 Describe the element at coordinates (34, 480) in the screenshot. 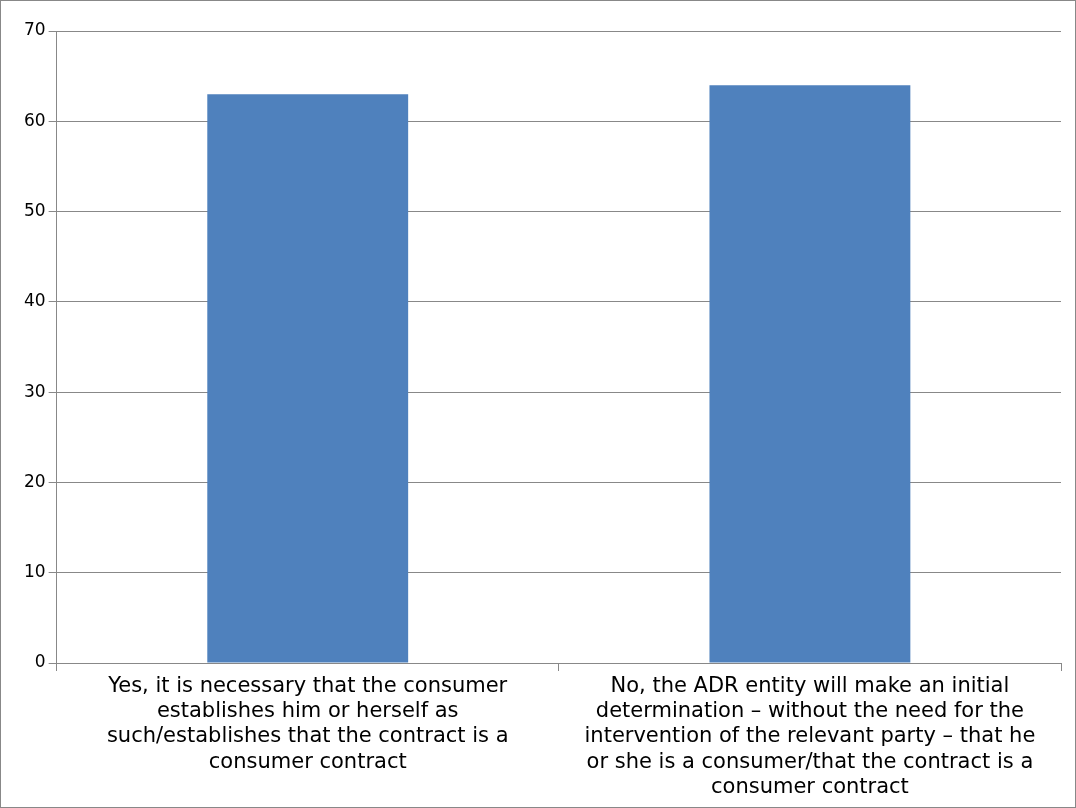

I see `y-tick-label: 20` at that location.